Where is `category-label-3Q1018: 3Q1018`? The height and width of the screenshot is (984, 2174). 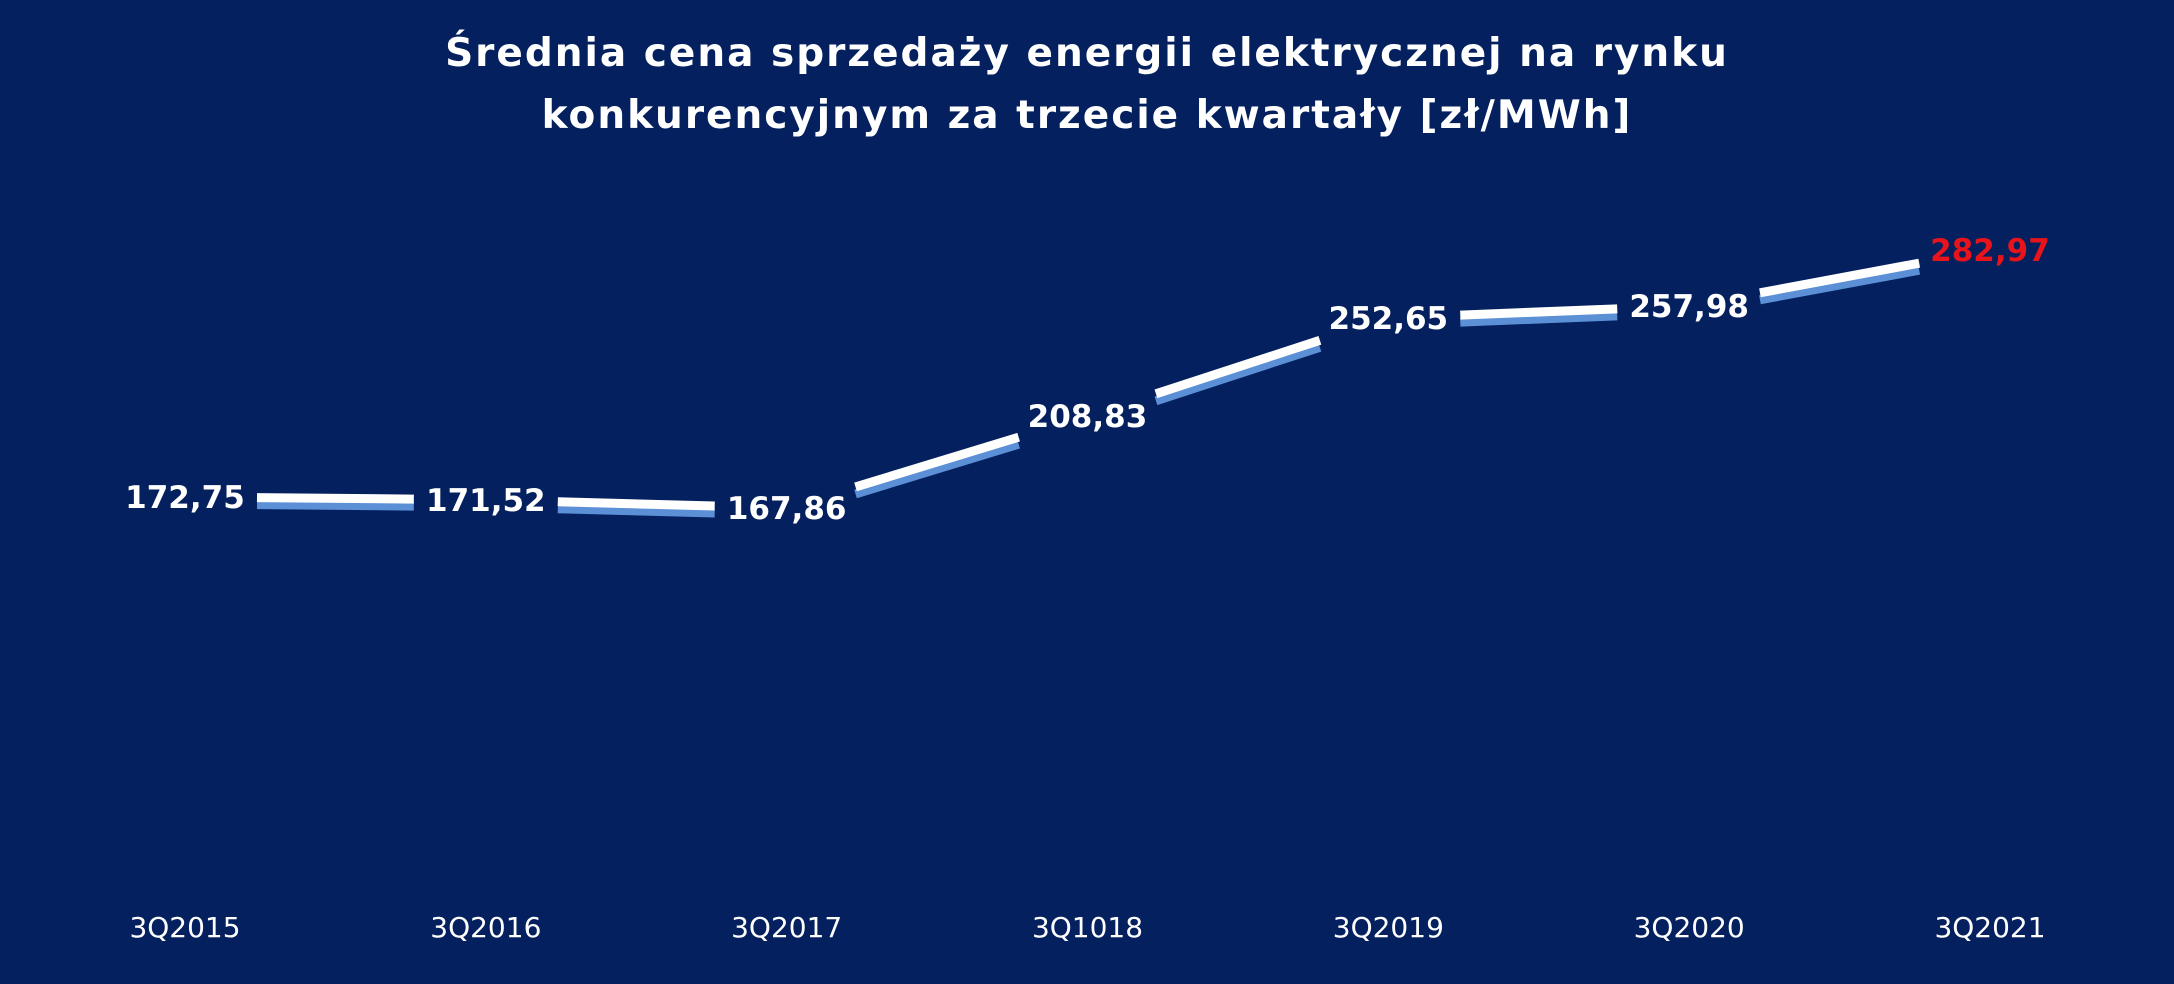
category-label-3Q1018: 3Q1018 is located at coordinates (1087, 927).